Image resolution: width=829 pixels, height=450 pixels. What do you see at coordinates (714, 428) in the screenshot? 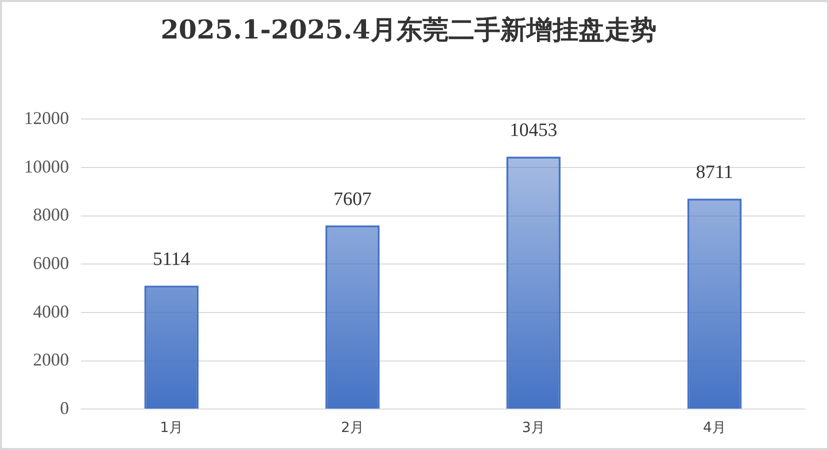
I see `x-tick-label: 4月` at bounding box center [714, 428].